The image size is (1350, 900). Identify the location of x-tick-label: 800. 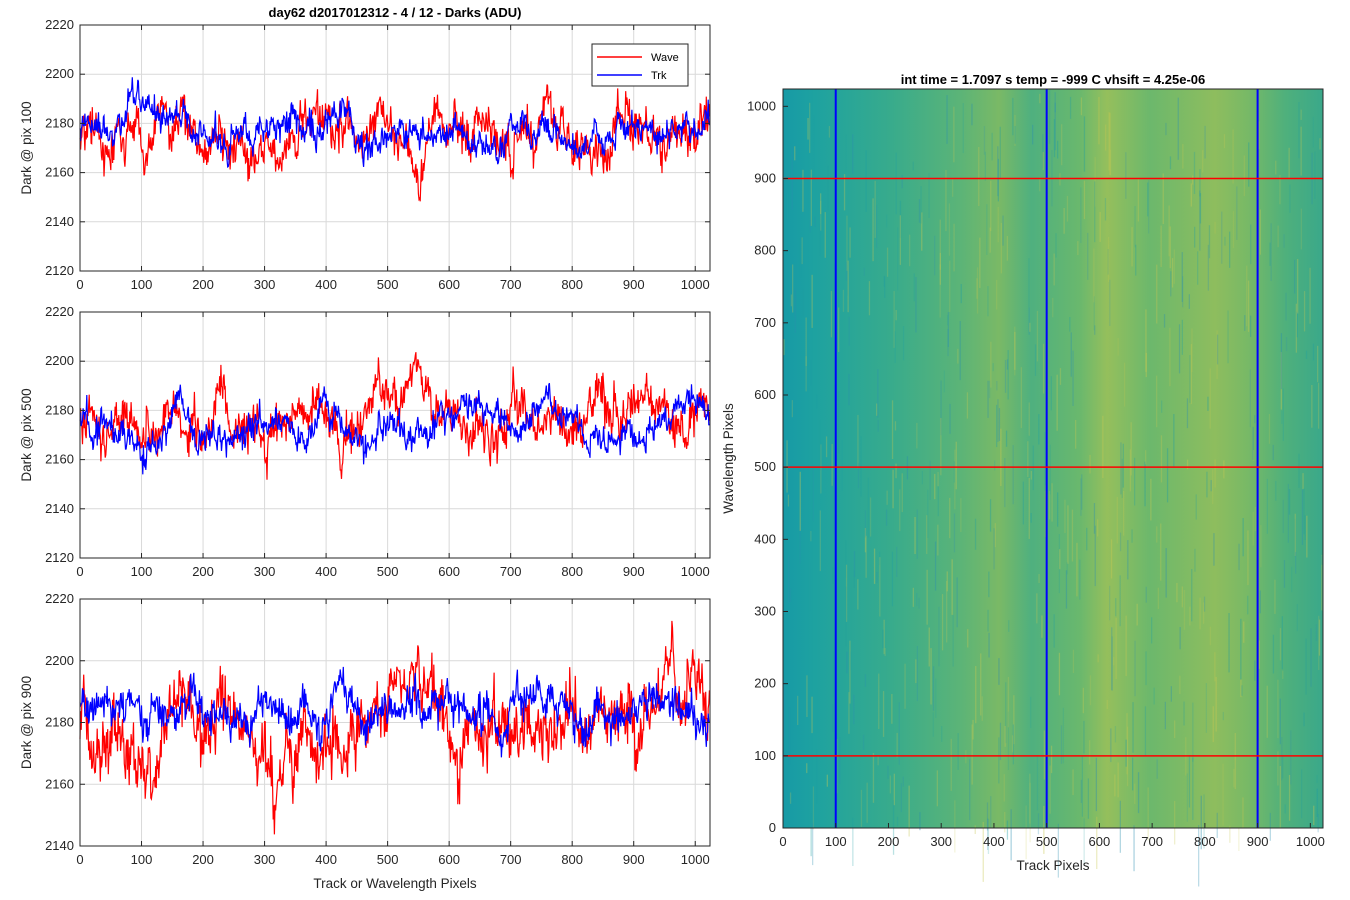
(1205, 841).